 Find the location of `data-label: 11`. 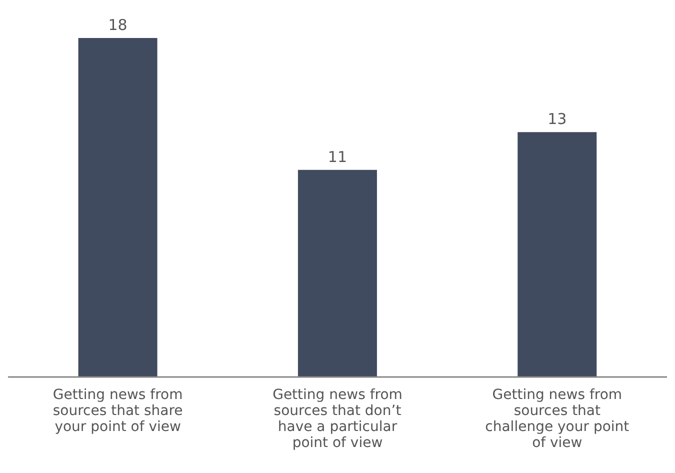

data-label: 11 is located at coordinates (338, 157).